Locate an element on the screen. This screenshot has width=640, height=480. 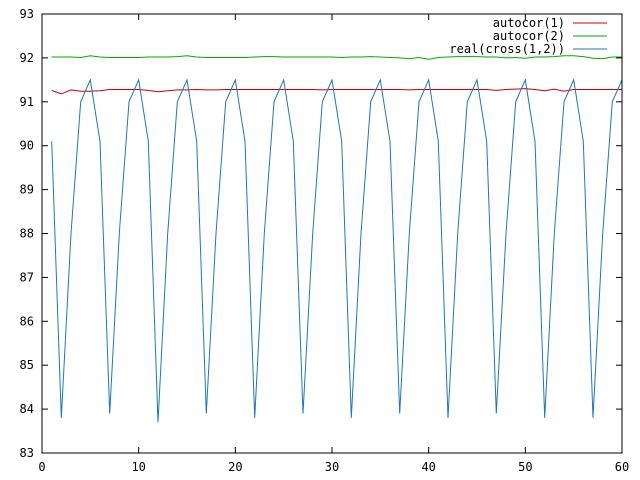
legend-label: autocor(2) is located at coordinates (529, 36).